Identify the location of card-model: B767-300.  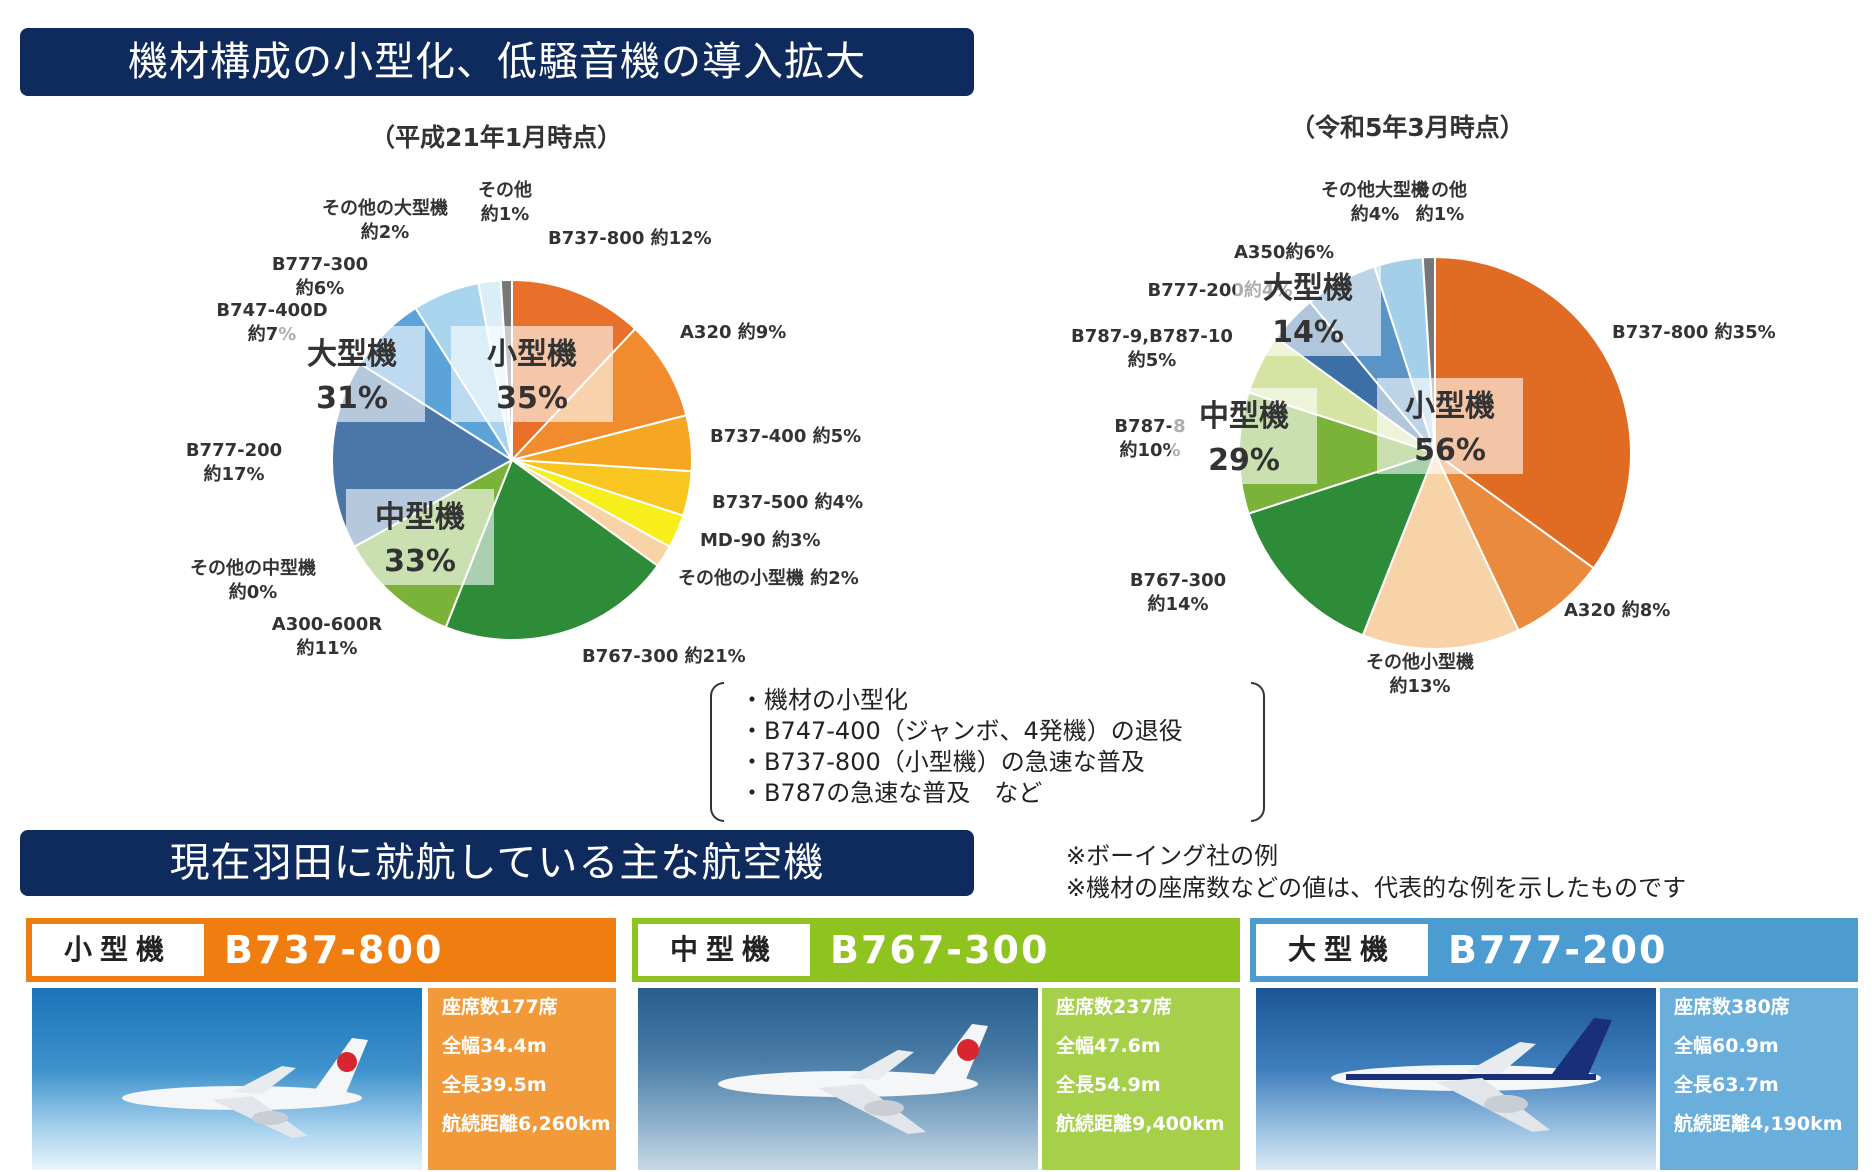
(940, 950).